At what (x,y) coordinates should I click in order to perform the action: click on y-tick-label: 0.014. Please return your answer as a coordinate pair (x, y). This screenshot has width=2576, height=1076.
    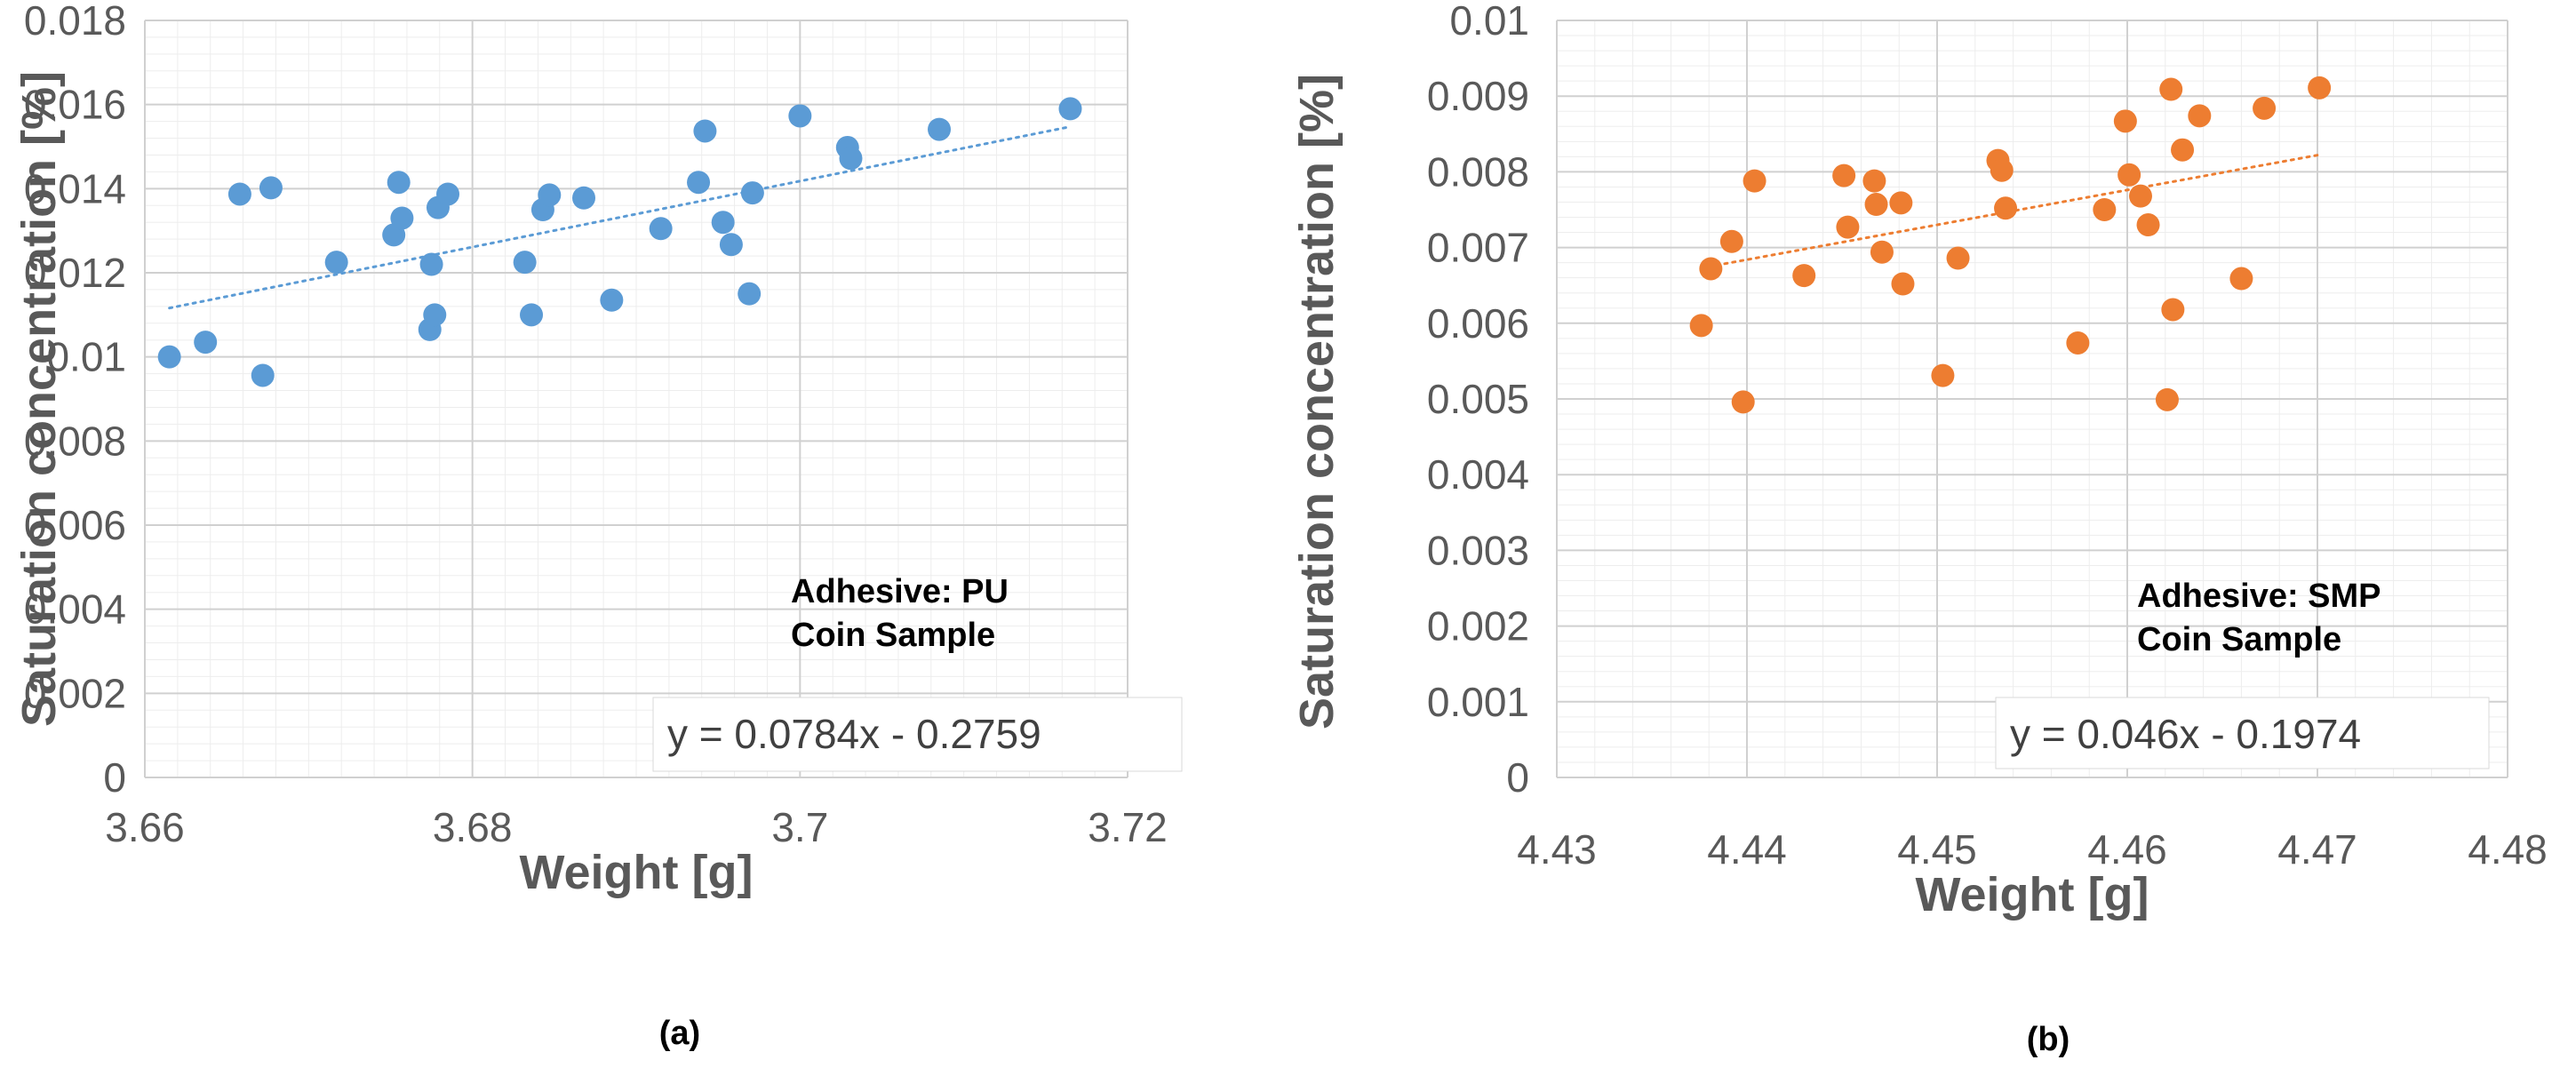
    Looking at the image, I should click on (75, 188).